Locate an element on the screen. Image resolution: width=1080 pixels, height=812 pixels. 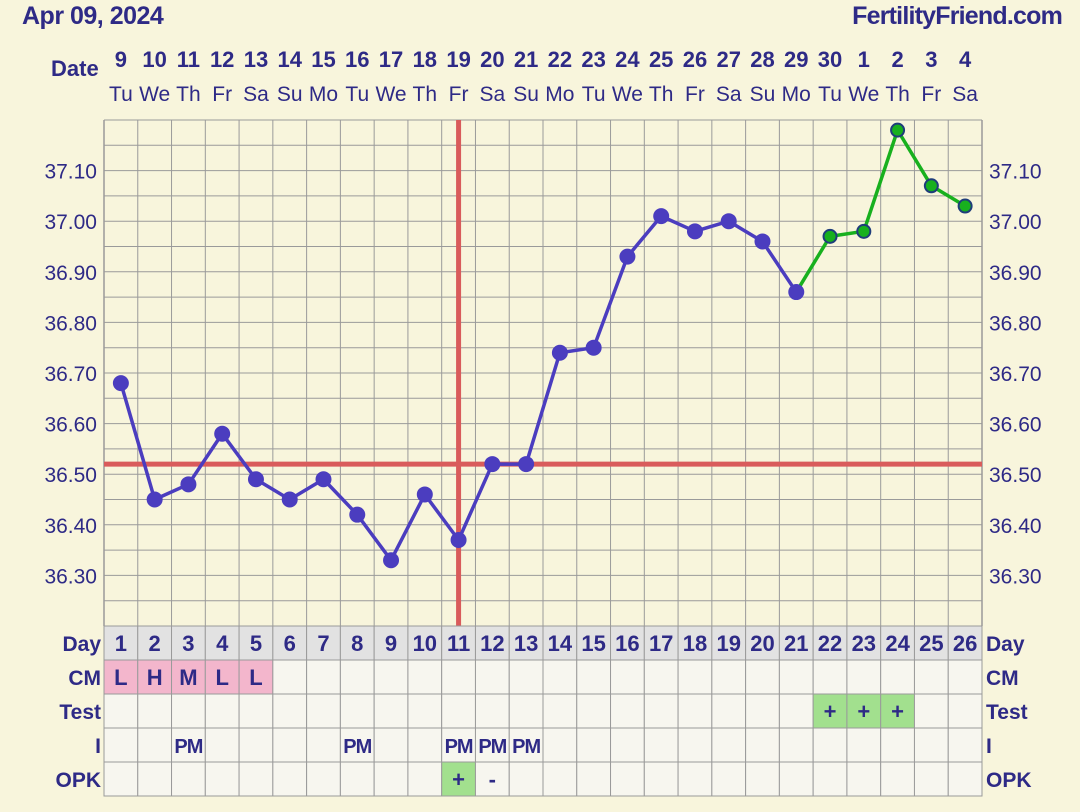
row-label-right-test: Test is located at coordinates (1007, 712).